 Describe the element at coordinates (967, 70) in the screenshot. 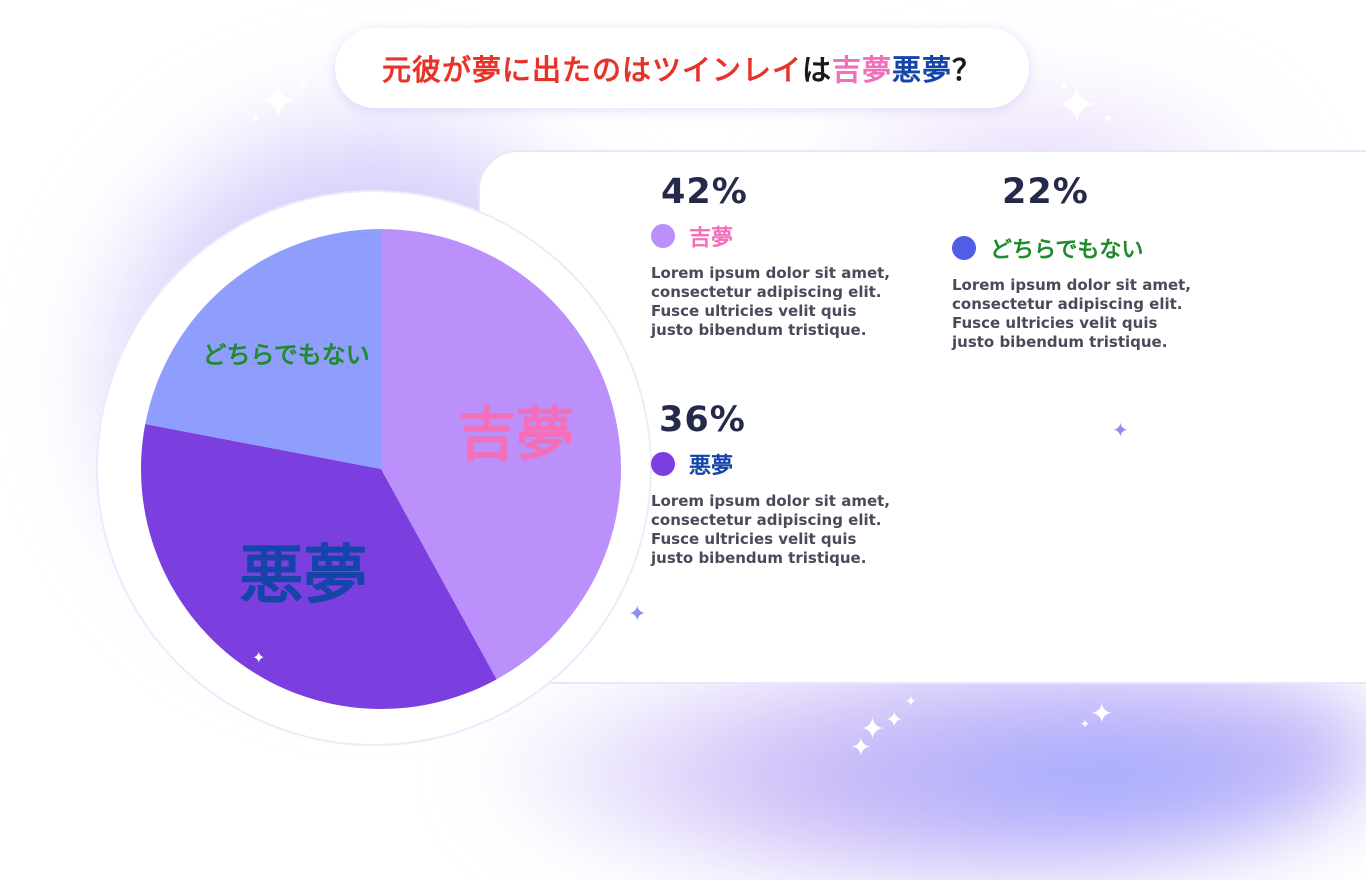

I see `title-part5: ？` at that location.